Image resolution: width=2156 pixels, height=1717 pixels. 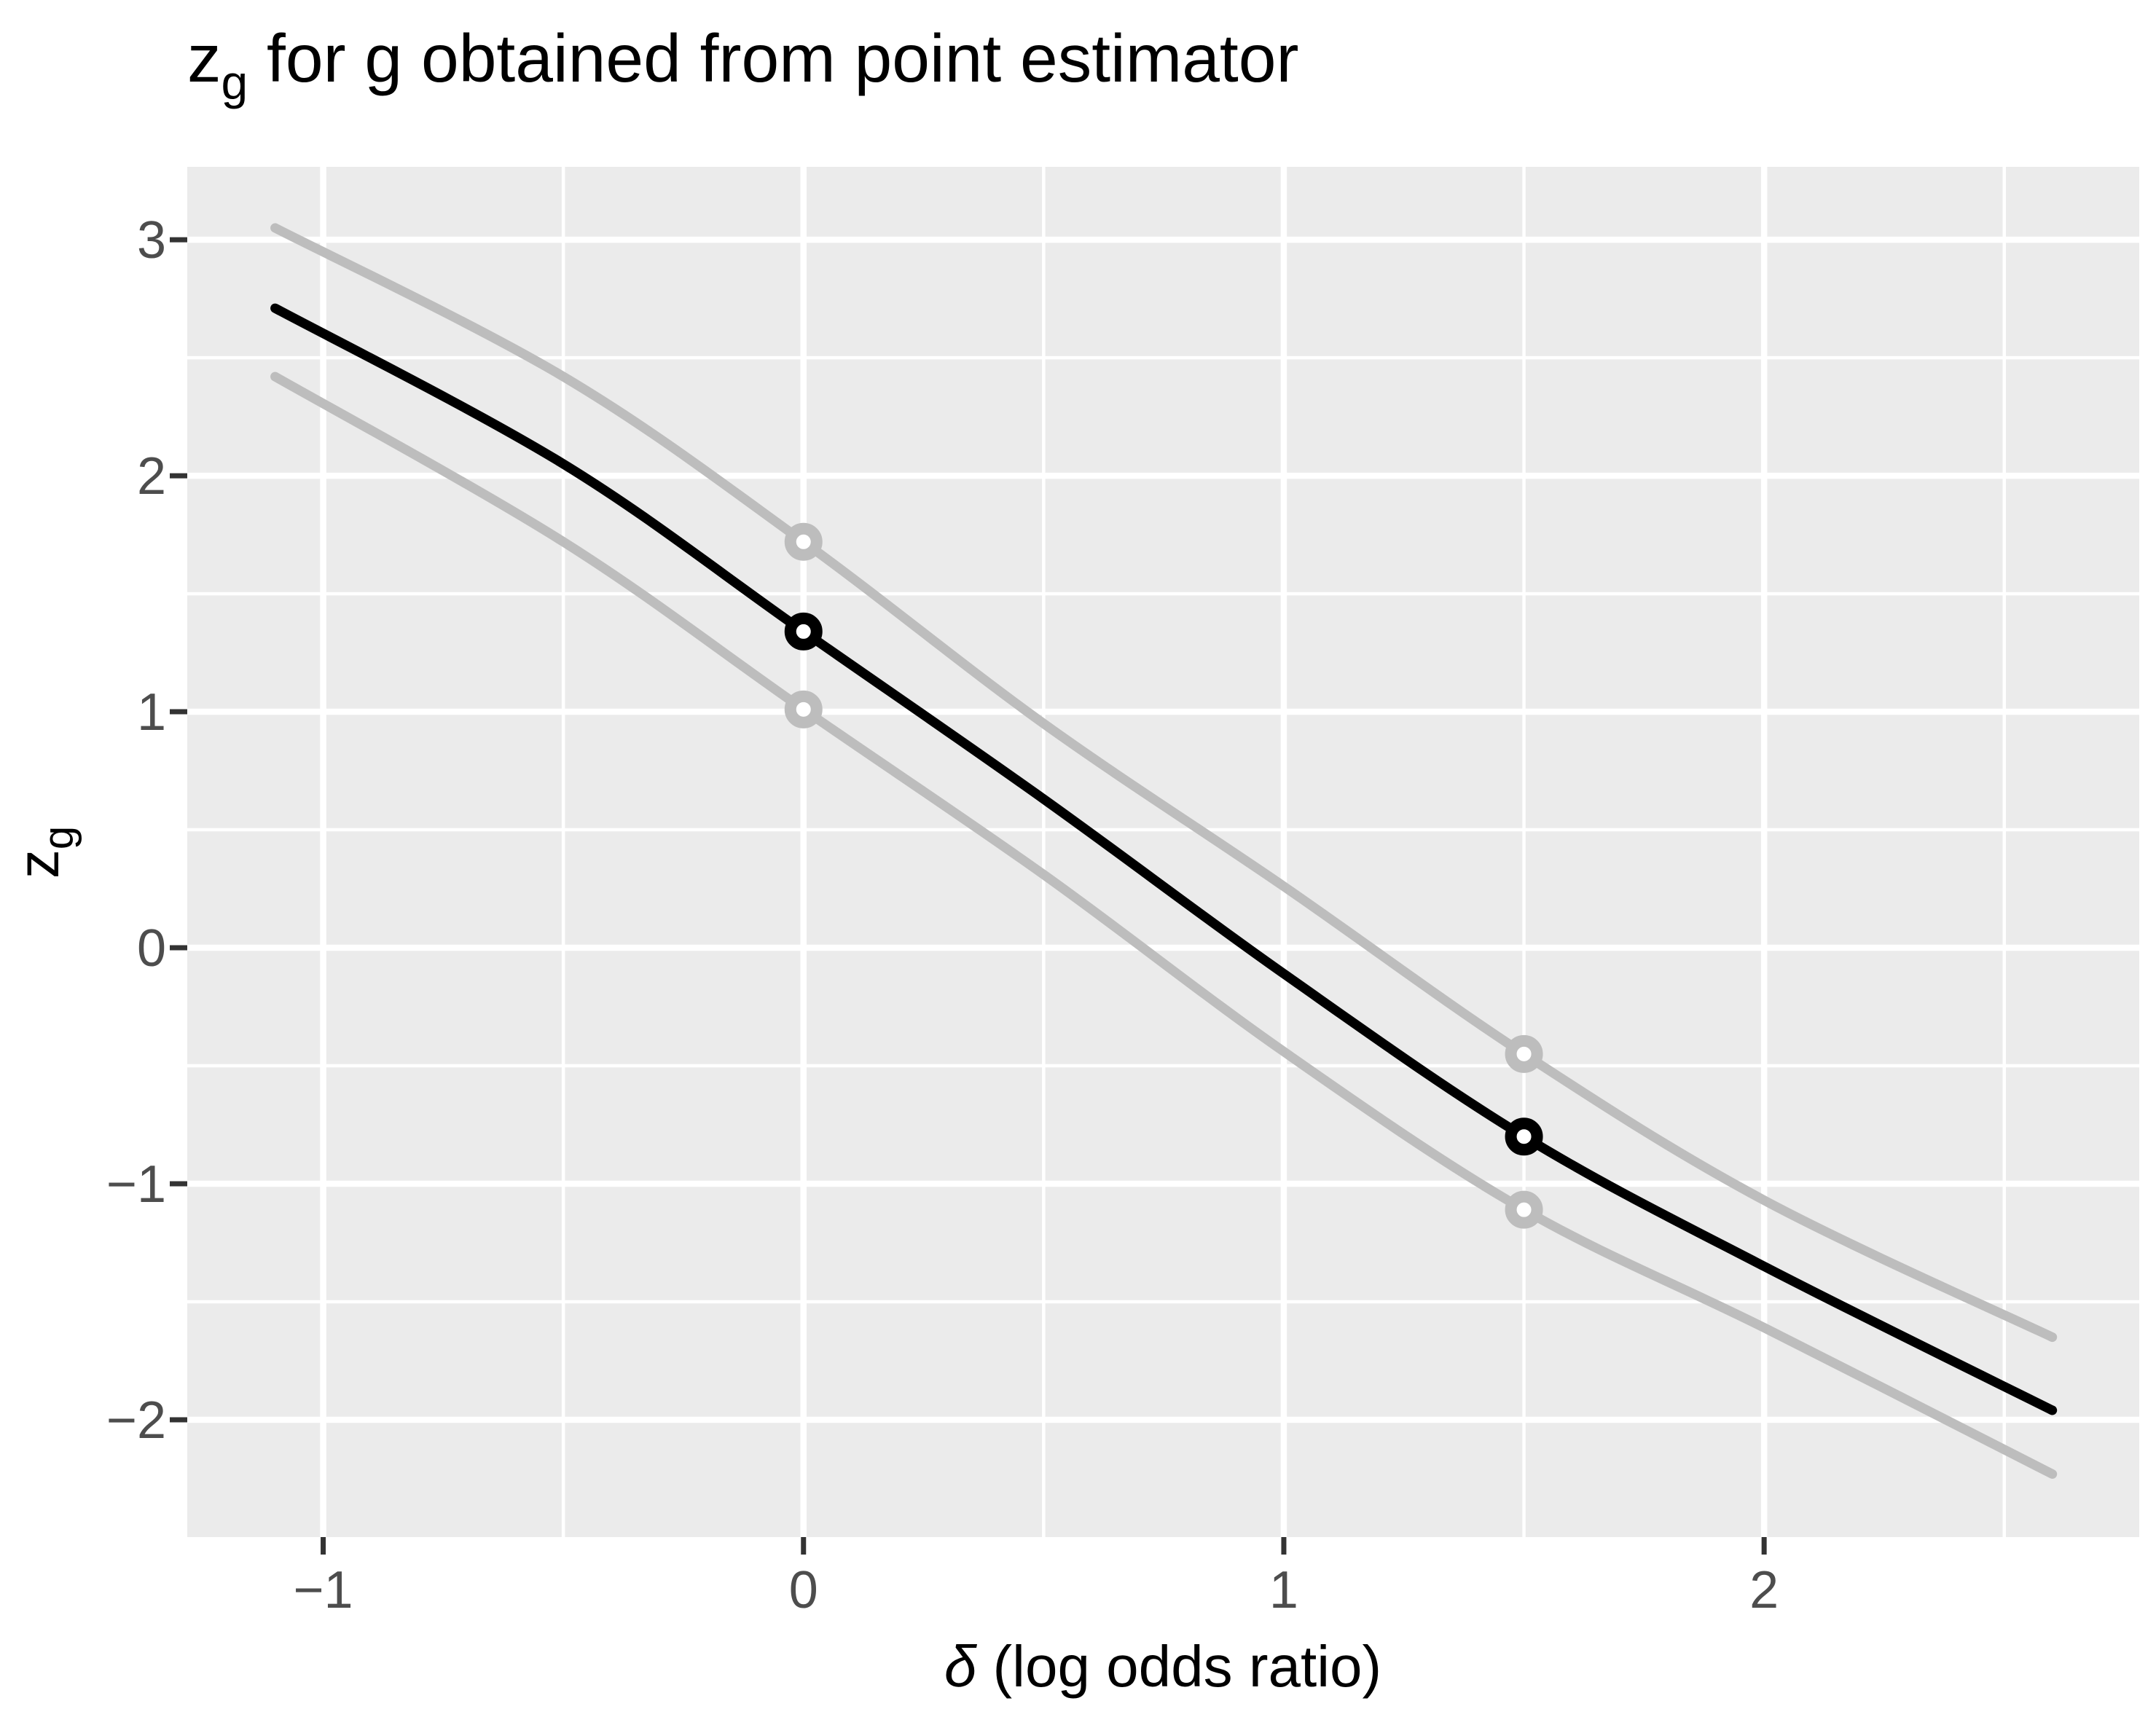 What do you see at coordinates (1162, 1667) in the screenshot?
I see `x-axis-title: δ (log odds ratio)` at bounding box center [1162, 1667].